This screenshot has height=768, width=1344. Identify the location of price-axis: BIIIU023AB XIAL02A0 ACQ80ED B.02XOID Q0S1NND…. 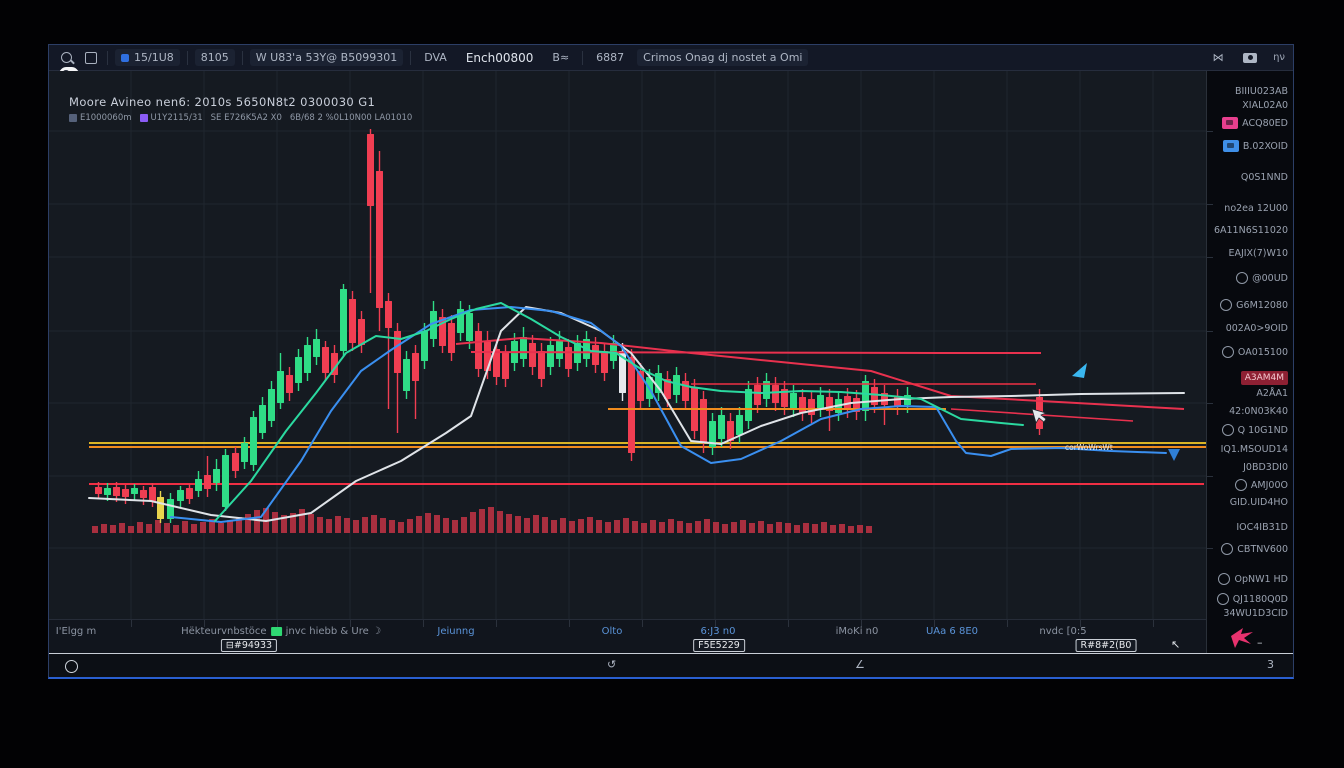
(1249, 362).